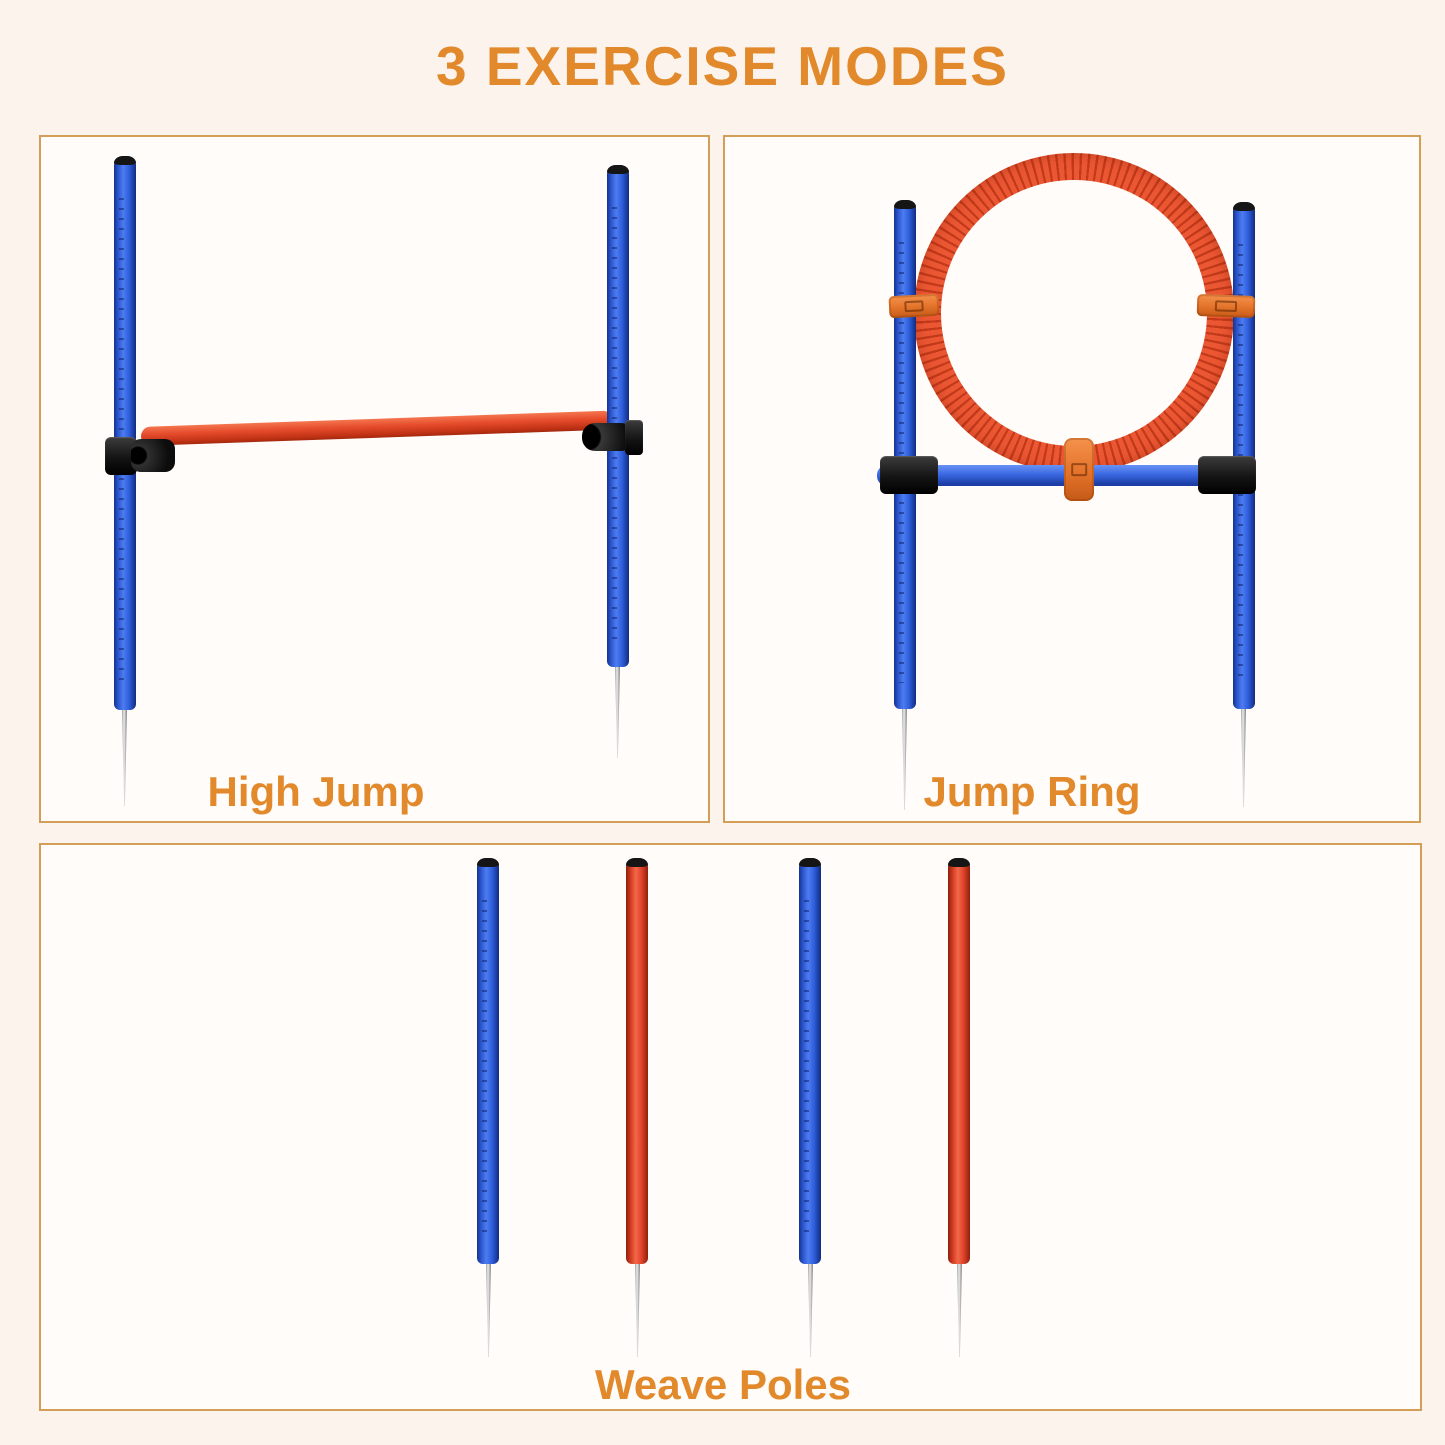  I want to click on hoop-strap-right, so click(1226, 306).